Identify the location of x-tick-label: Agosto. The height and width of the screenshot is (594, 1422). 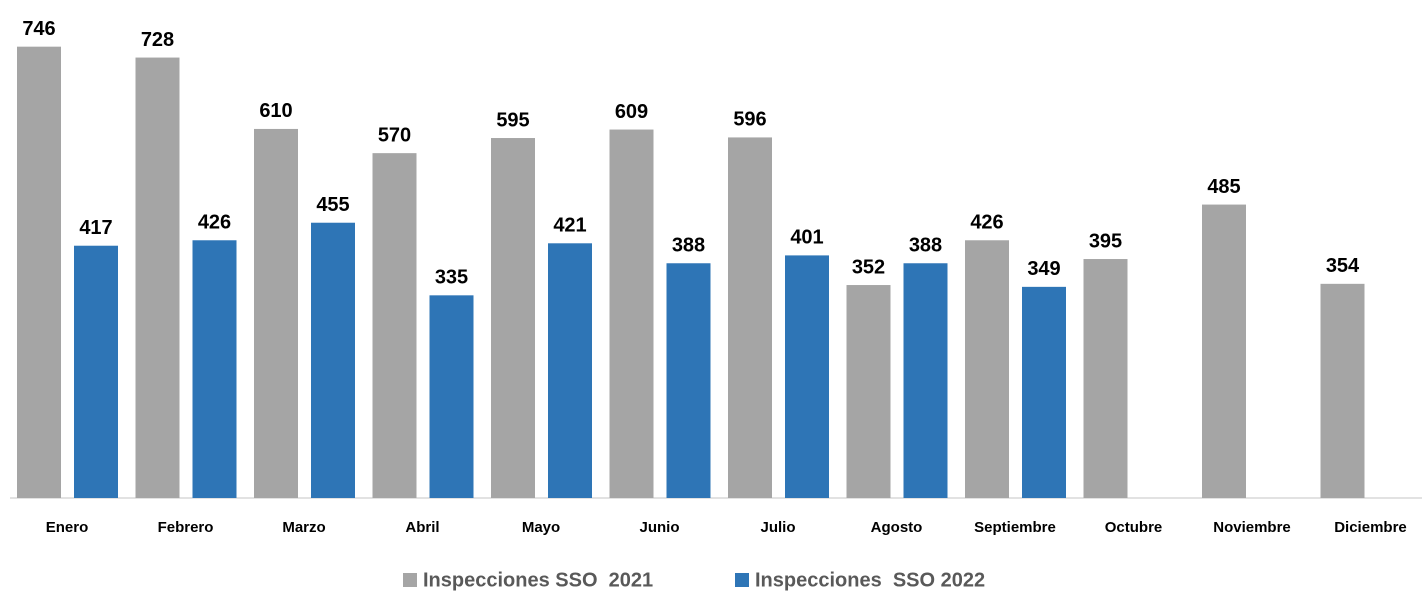
(897, 527).